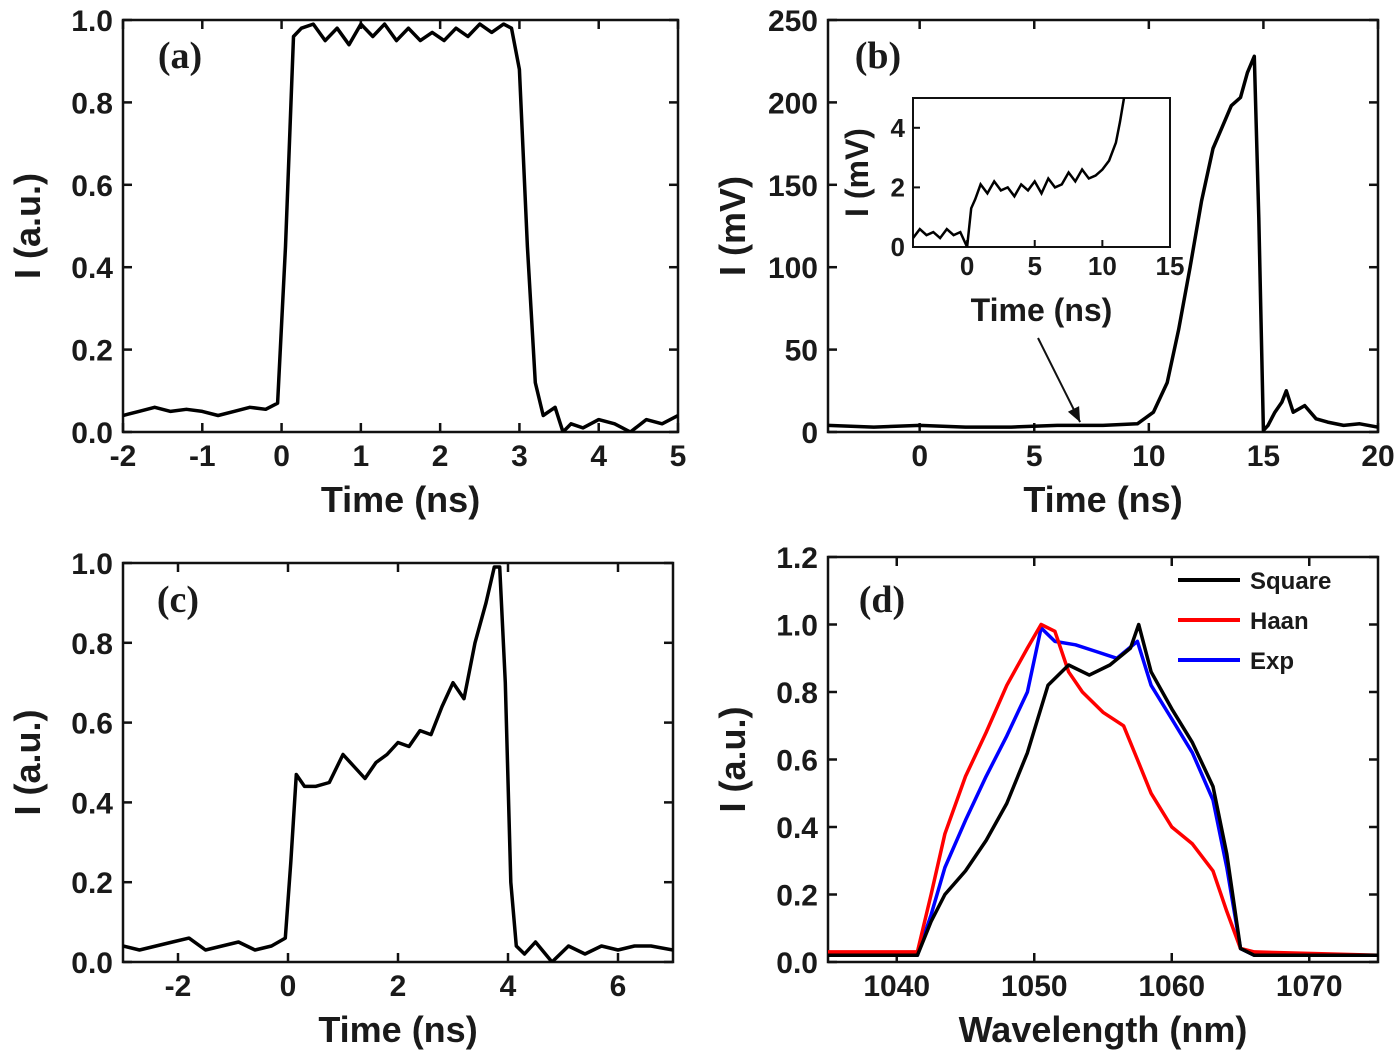 The width and height of the screenshot is (1400, 1059). Describe the element at coordinates (1042, 310) in the screenshot. I see `inset-x-axis-title: Time (ns)` at that location.